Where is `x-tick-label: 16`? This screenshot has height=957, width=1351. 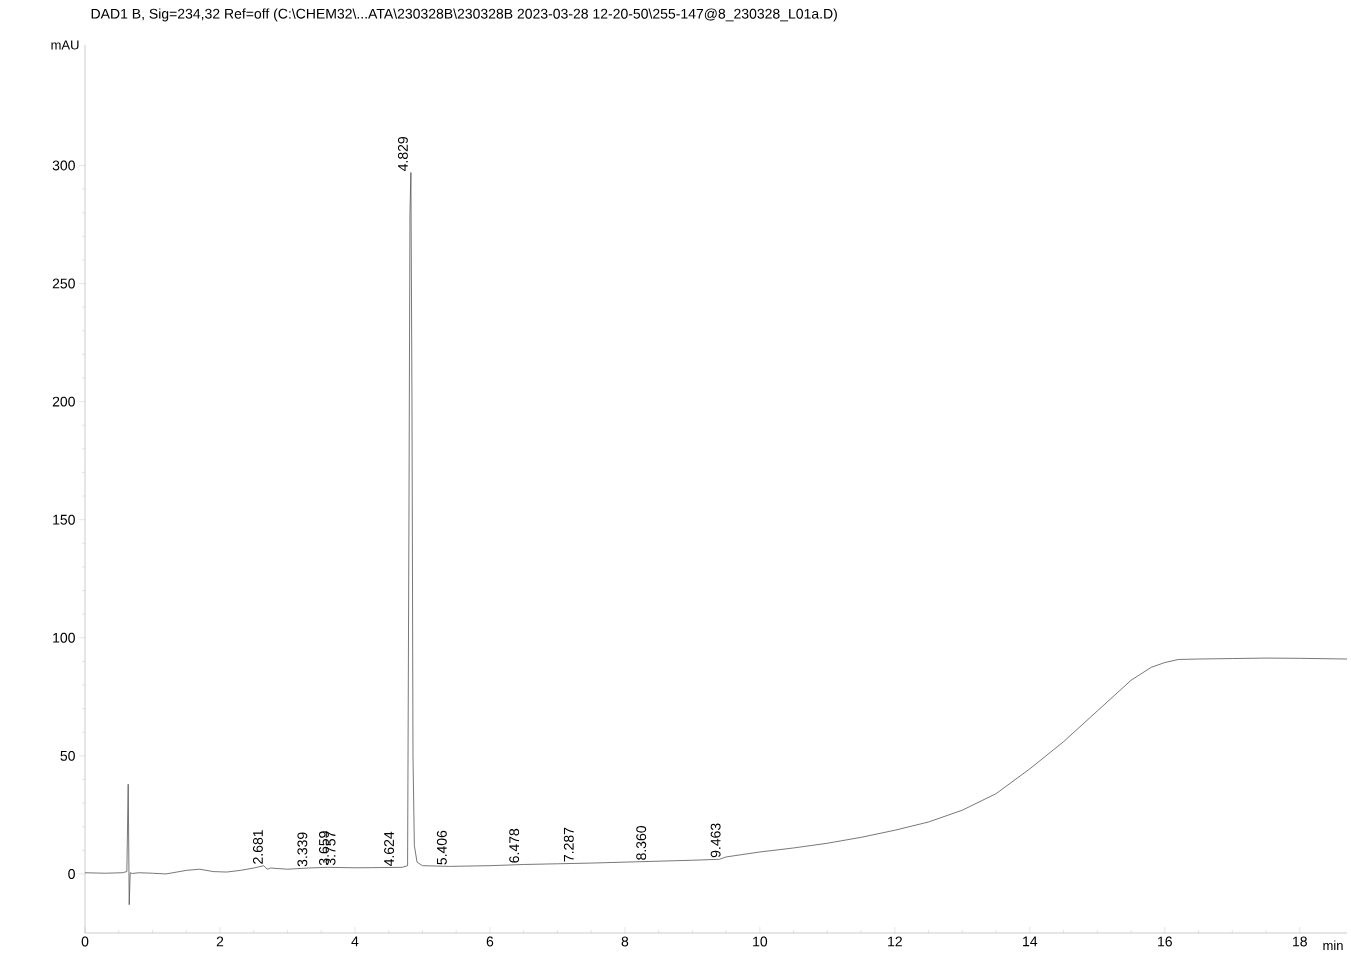
x-tick-label: 16 is located at coordinates (1165, 941).